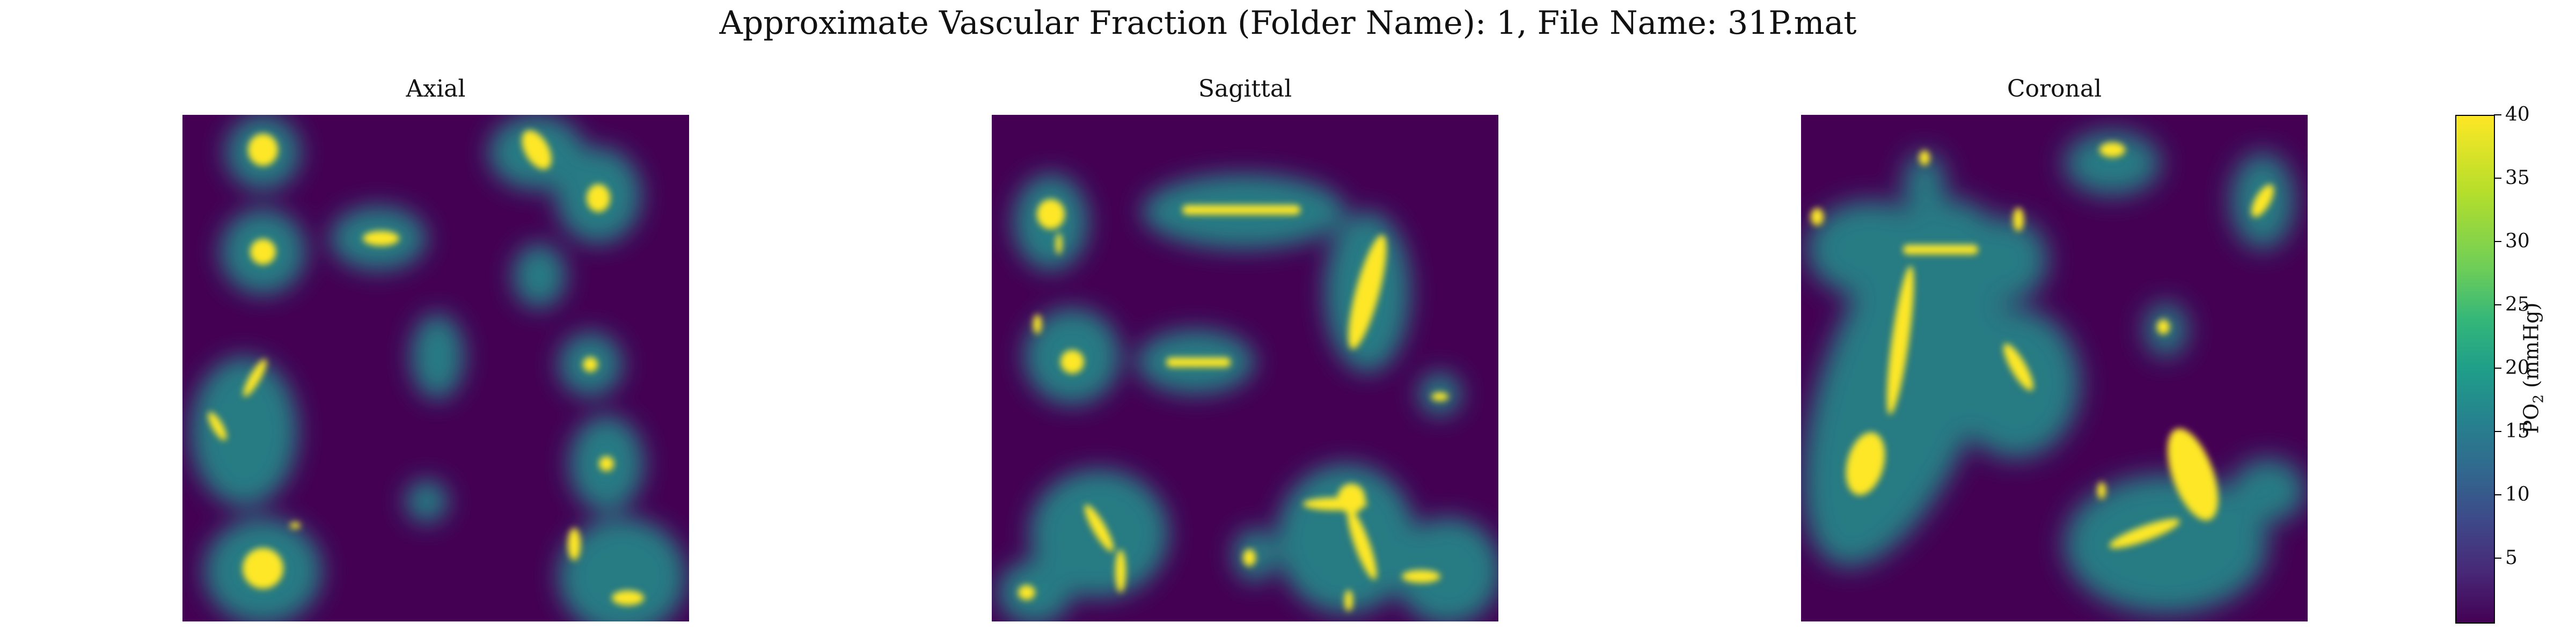 The image size is (2576, 644). I want to click on colorbar-tick-label: 10, so click(2517, 495).